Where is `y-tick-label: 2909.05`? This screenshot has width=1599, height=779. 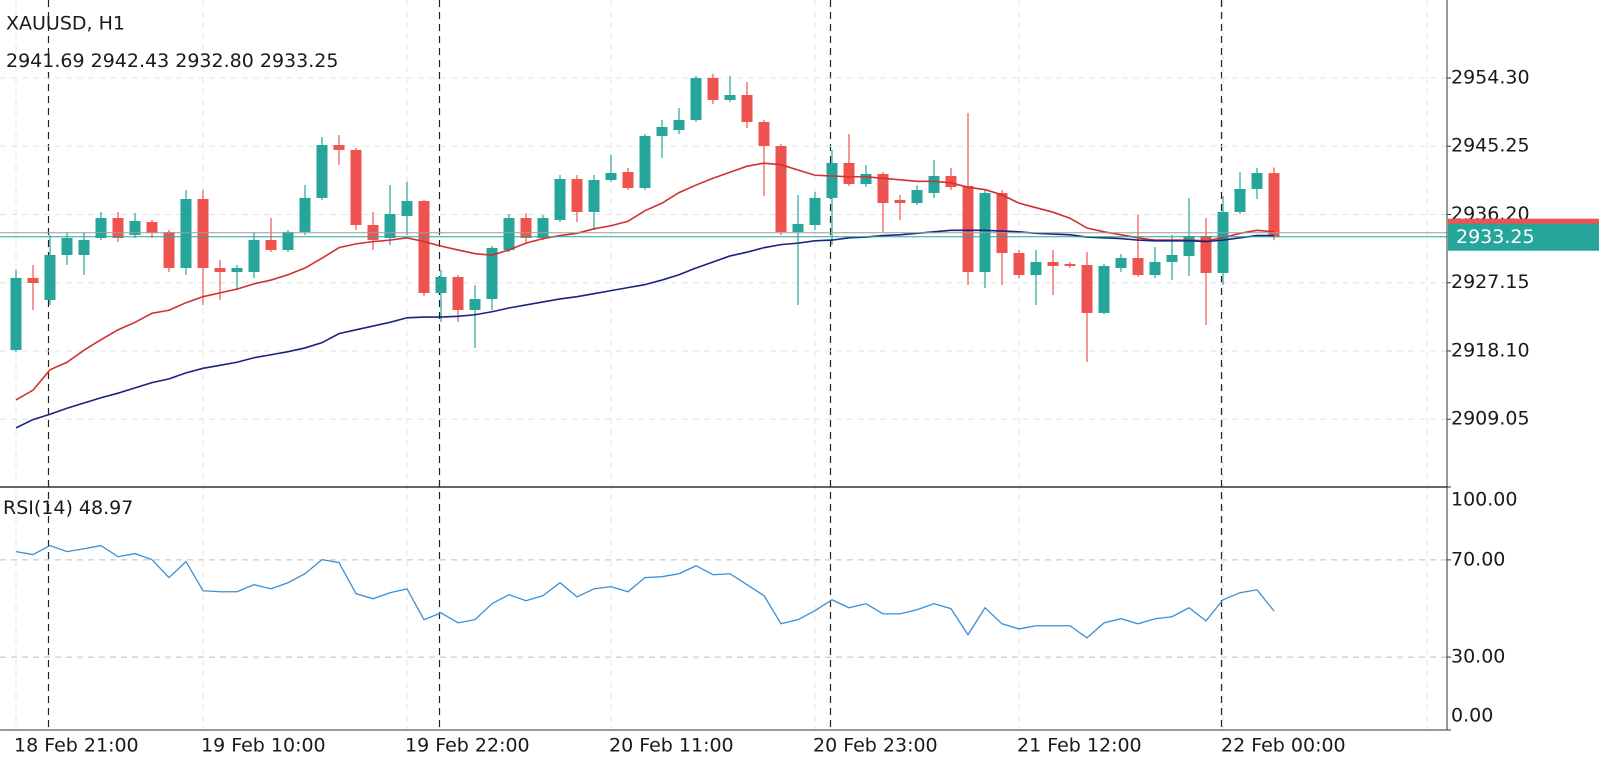
y-tick-label: 2909.05 is located at coordinates (1490, 419).